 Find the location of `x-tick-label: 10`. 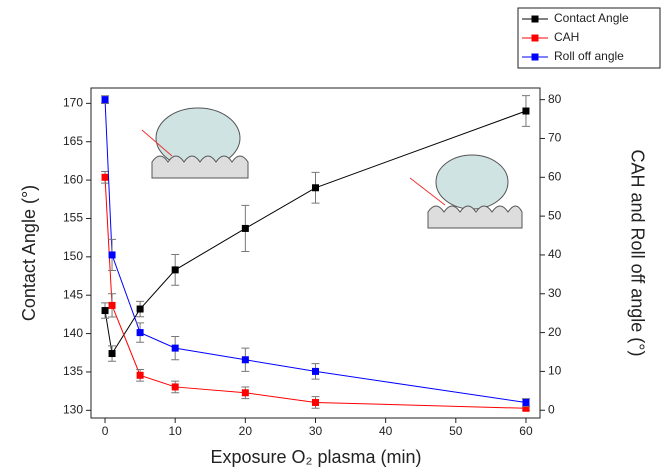

x-tick-label: 10 is located at coordinates (176, 431).